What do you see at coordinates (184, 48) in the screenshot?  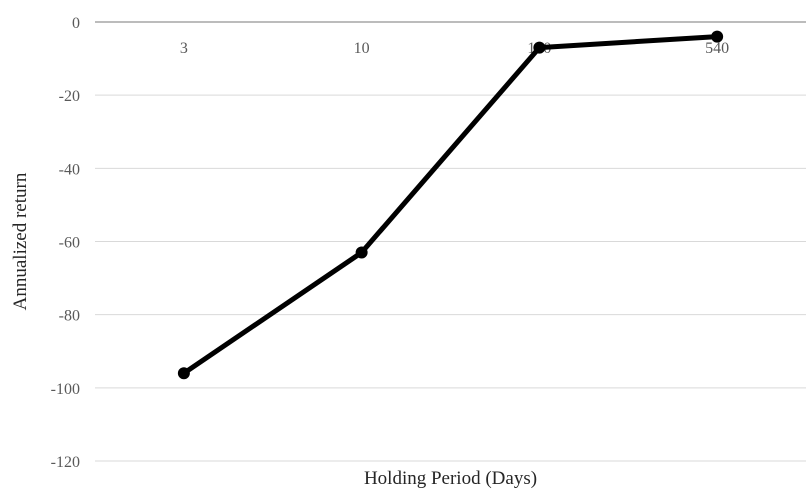 I see `x-tick-label: 3` at bounding box center [184, 48].